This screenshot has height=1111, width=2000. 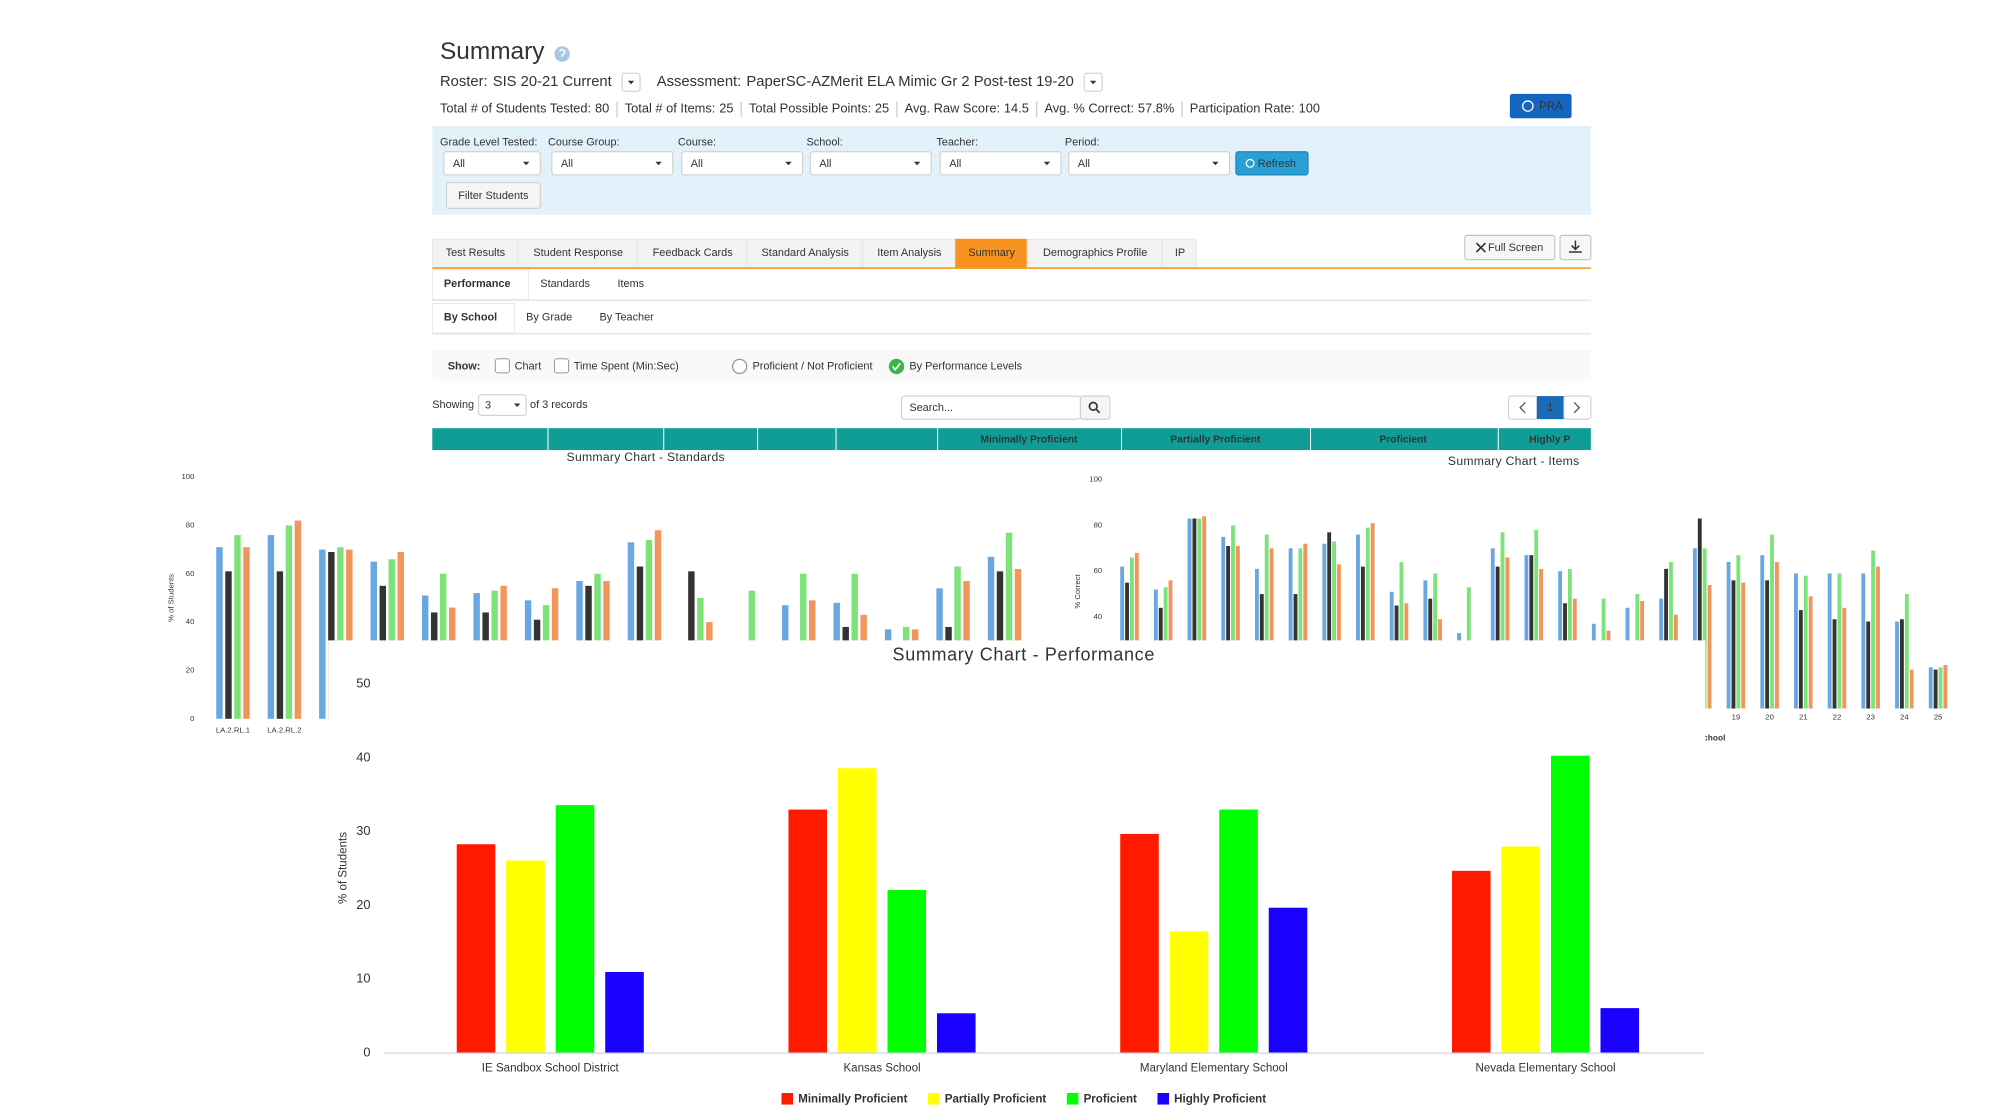 I want to click on stat-label: Total # of Items:, so click(x=670, y=108).